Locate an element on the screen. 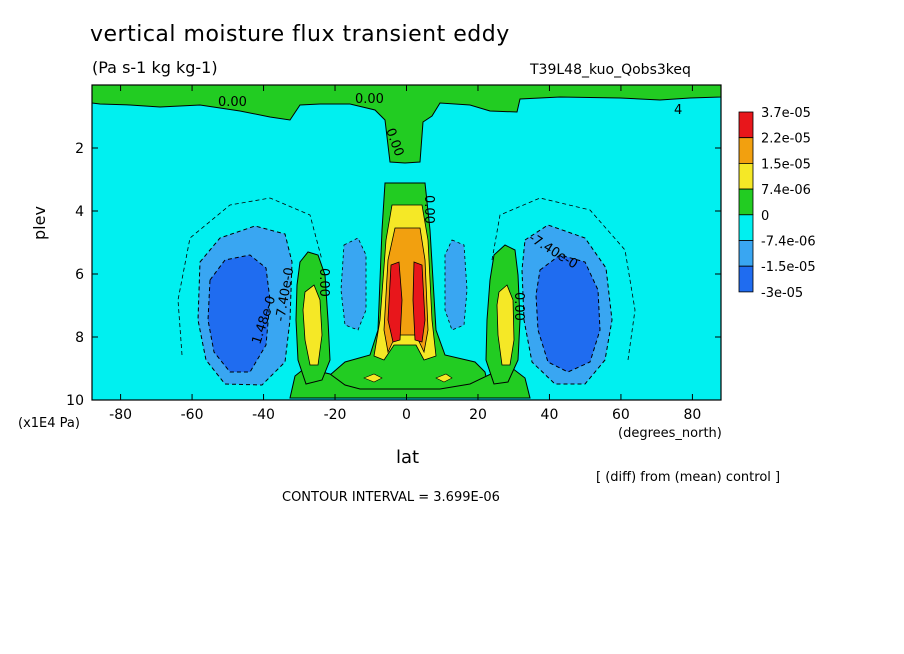 The image size is (904, 654). field-yellow-right is located at coordinates (505, 325).